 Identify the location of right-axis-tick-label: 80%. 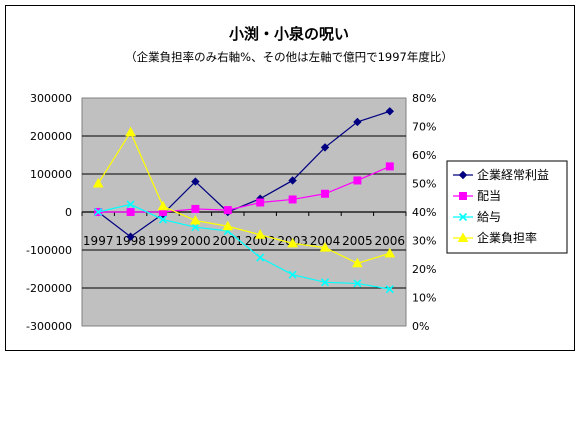
(424, 98).